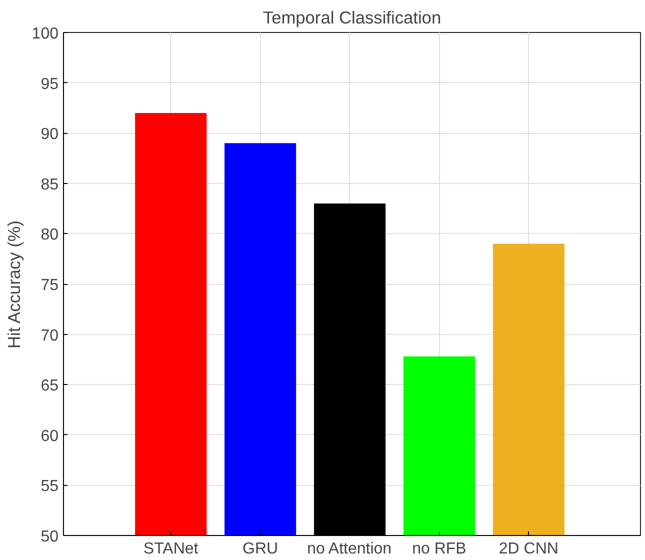 This screenshot has height=560, width=645. I want to click on y-tick-label: 90, so click(49, 135).